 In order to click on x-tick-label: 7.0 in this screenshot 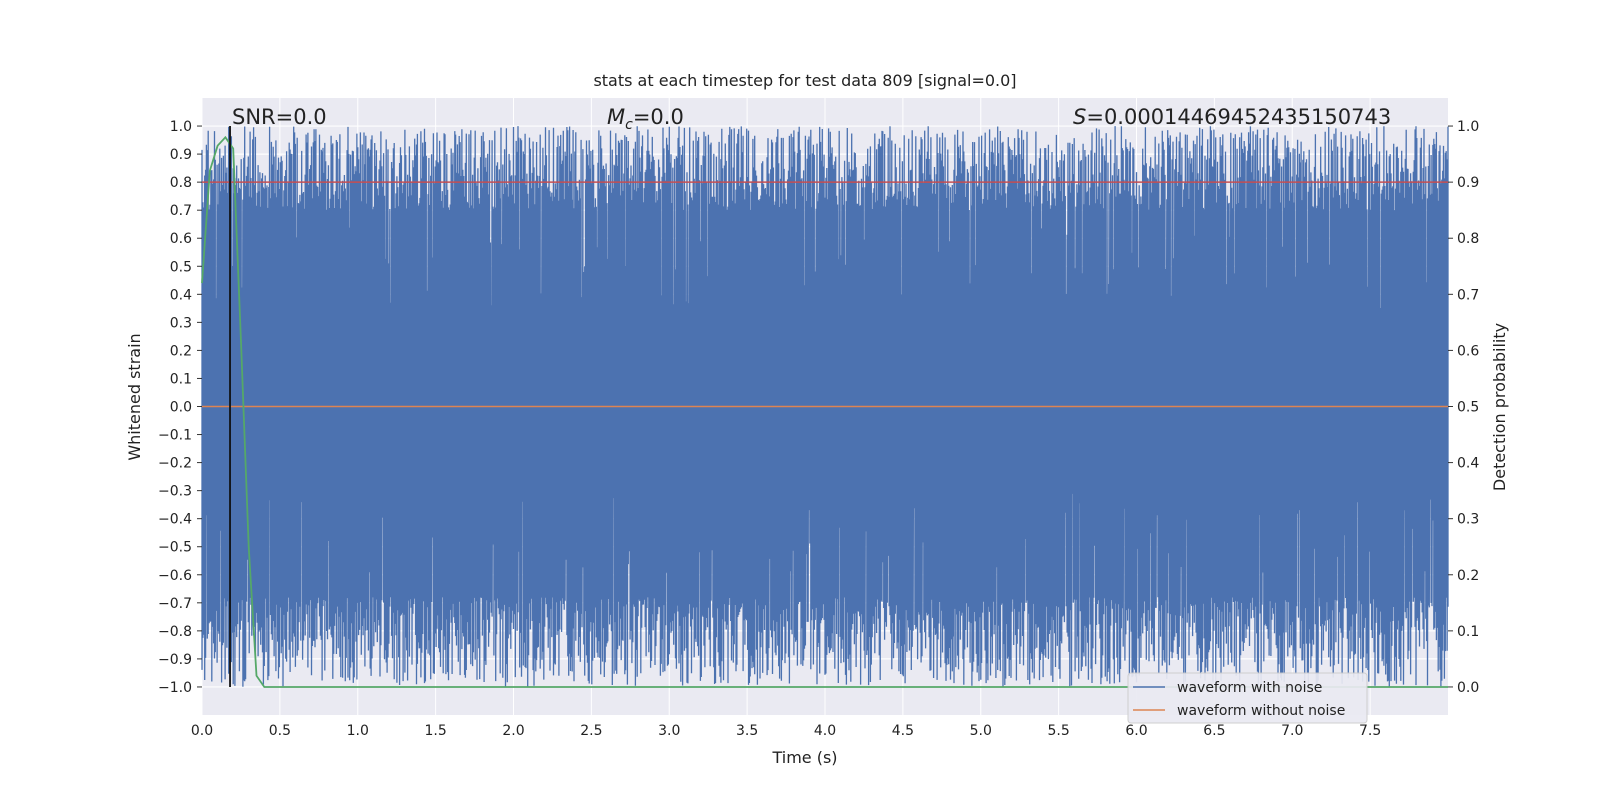, I will do `click(1292, 731)`.